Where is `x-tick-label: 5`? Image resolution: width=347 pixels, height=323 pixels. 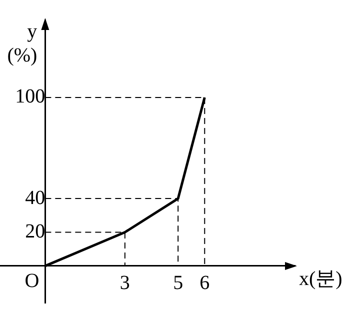
x-tick-label: 5 is located at coordinates (178, 283).